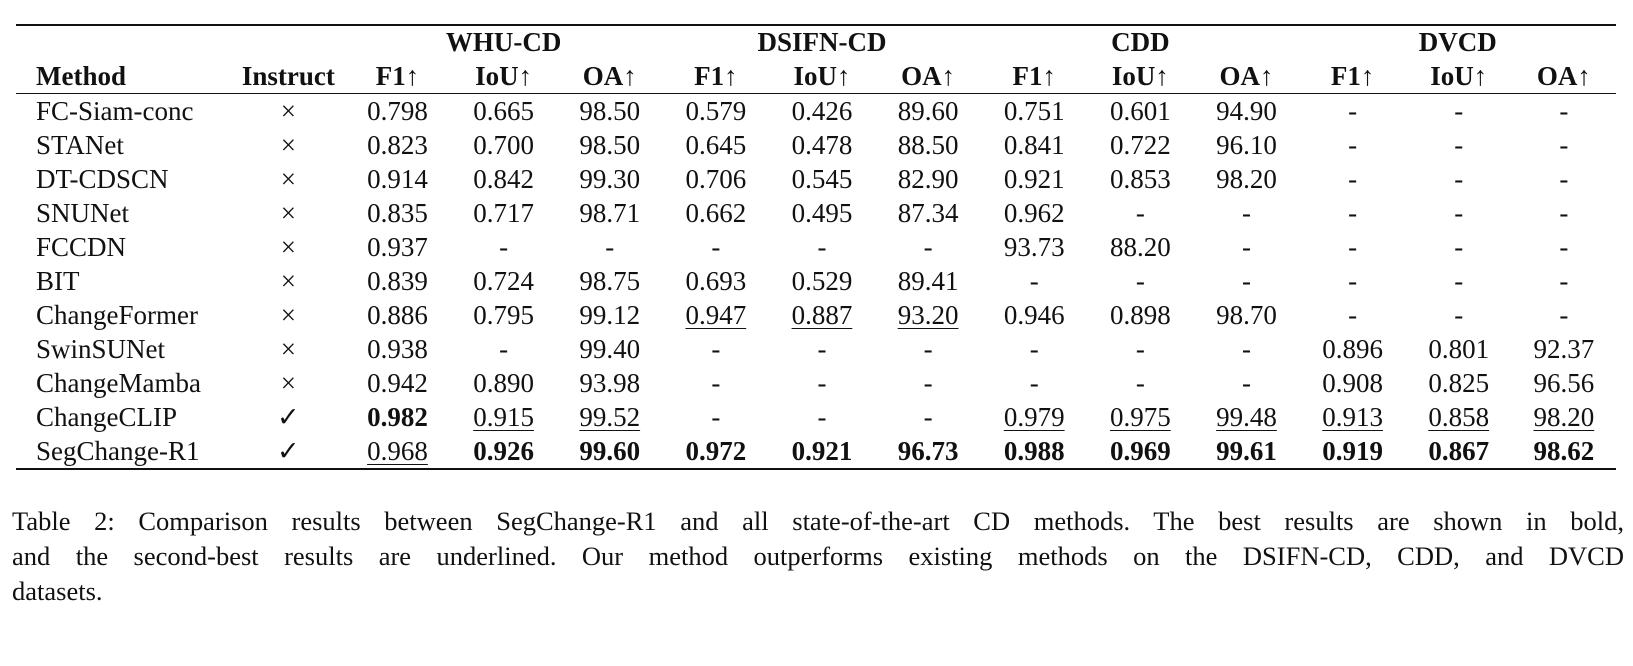 Image resolution: width=1633 pixels, height=666 pixels. Describe the element at coordinates (1246, 145) in the screenshot. I see `metric-value: 96.10` at that location.